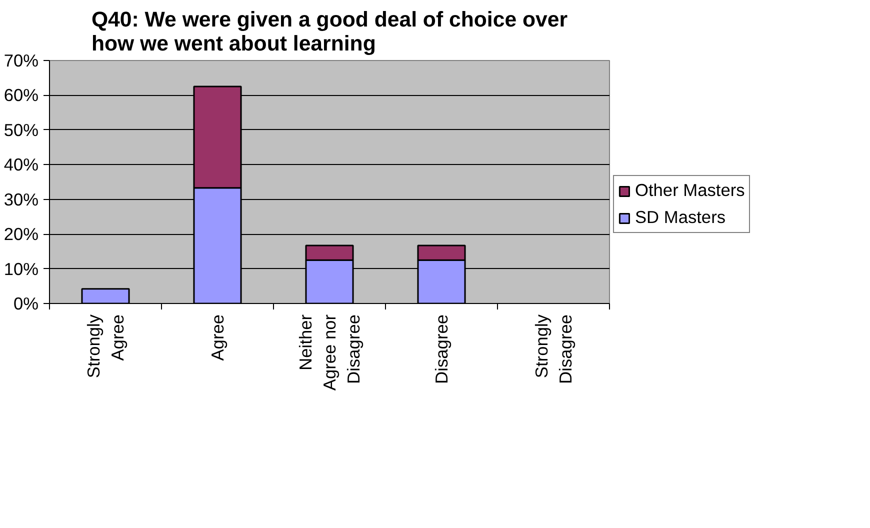  I want to click on x-tick-label: Strongly Disagree, so click(554, 349).